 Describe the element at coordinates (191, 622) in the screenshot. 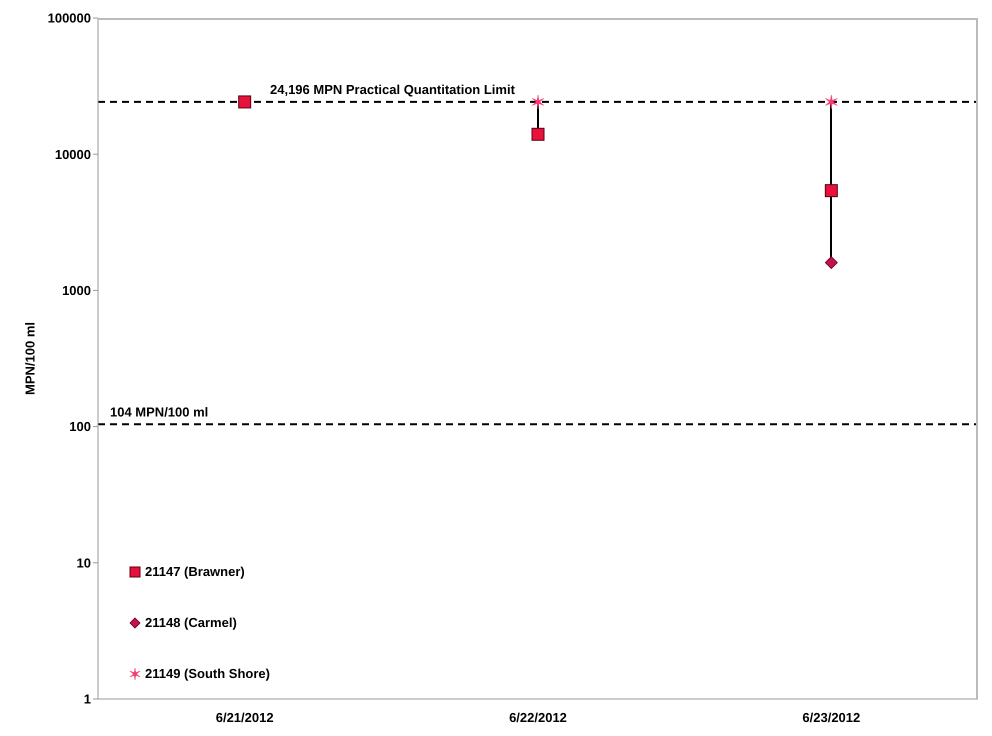

I see `legend-label: 21148 (Carmel)` at that location.